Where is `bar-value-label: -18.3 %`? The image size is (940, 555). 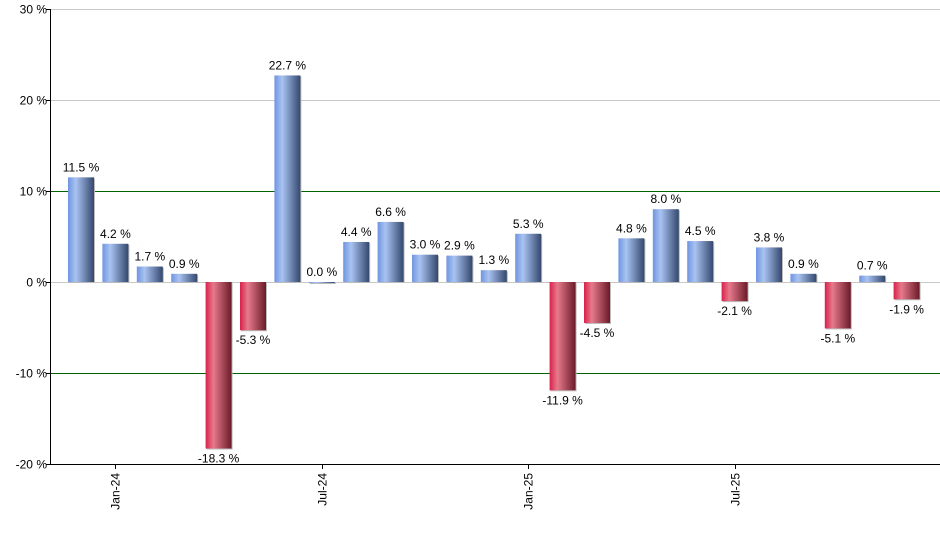
bar-value-label: -18.3 % is located at coordinates (219, 459).